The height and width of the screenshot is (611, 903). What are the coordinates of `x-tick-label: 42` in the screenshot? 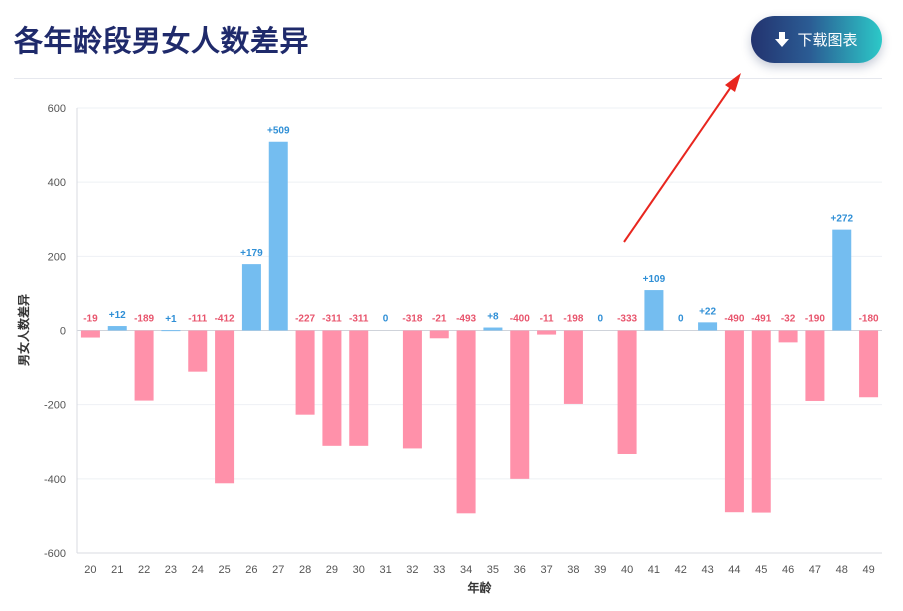 It's located at (681, 570).